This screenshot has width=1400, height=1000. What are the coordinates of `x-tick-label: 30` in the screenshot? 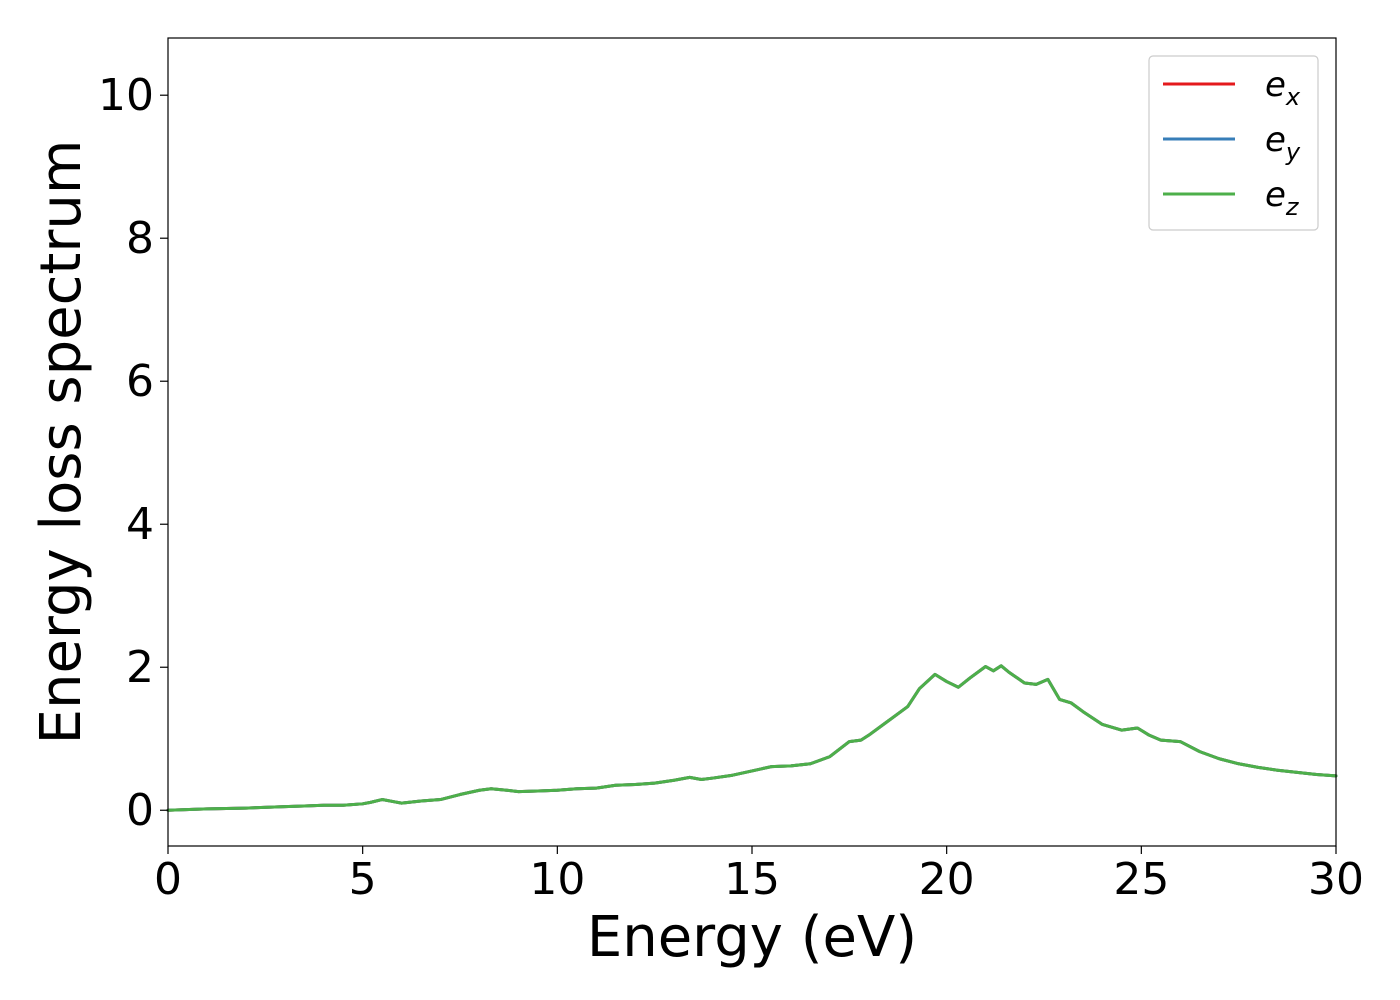 It's located at (1336, 879).